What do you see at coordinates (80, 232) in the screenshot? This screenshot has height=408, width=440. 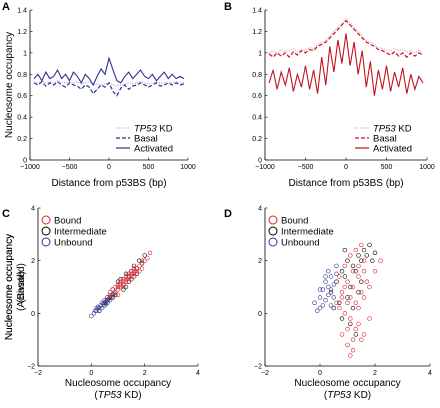 I see `legend-label: Intermediate` at bounding box center [80, 232].